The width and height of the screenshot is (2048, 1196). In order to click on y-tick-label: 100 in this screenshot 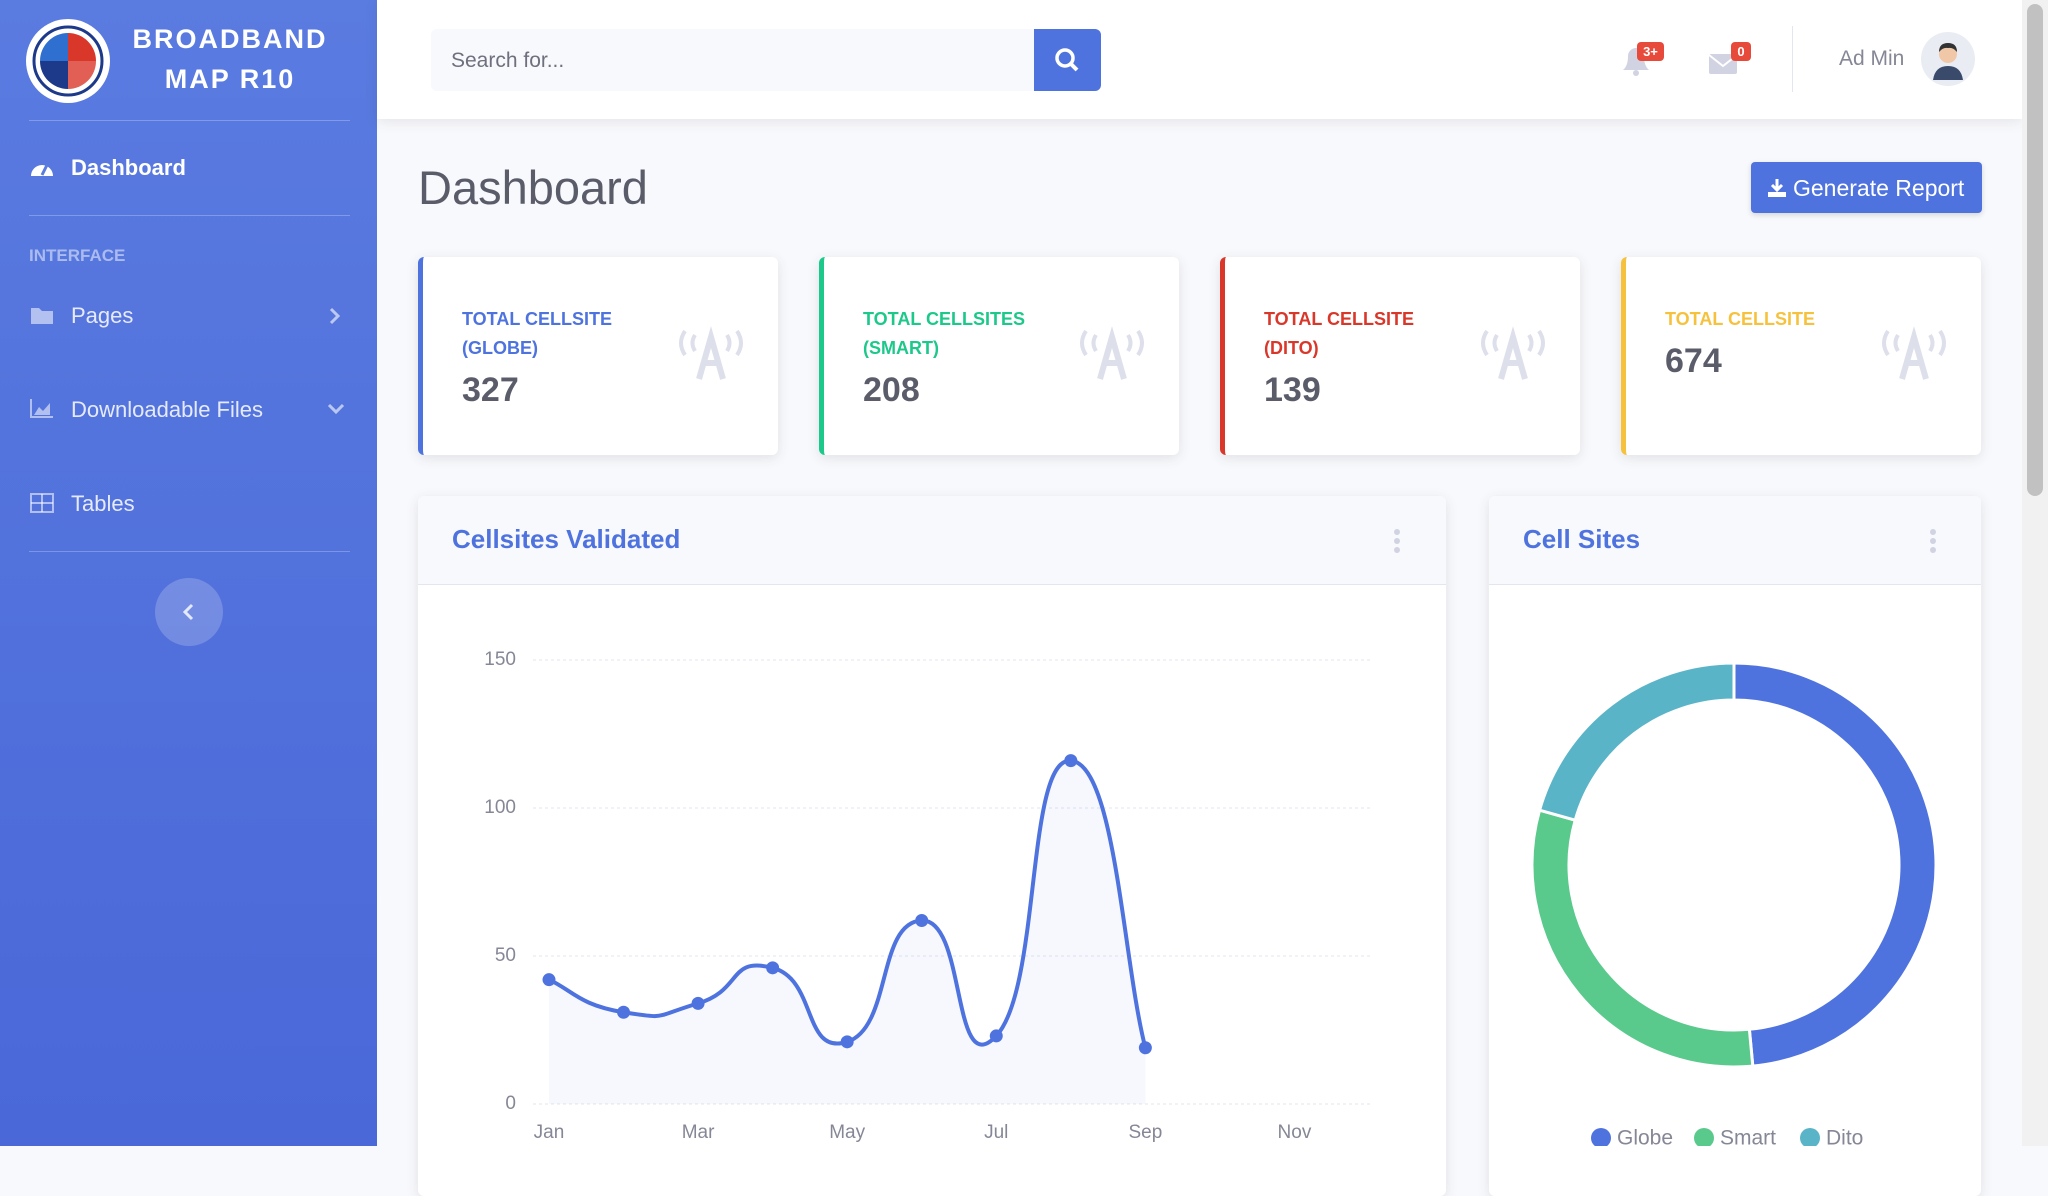, I will do `click(500, 807)`.